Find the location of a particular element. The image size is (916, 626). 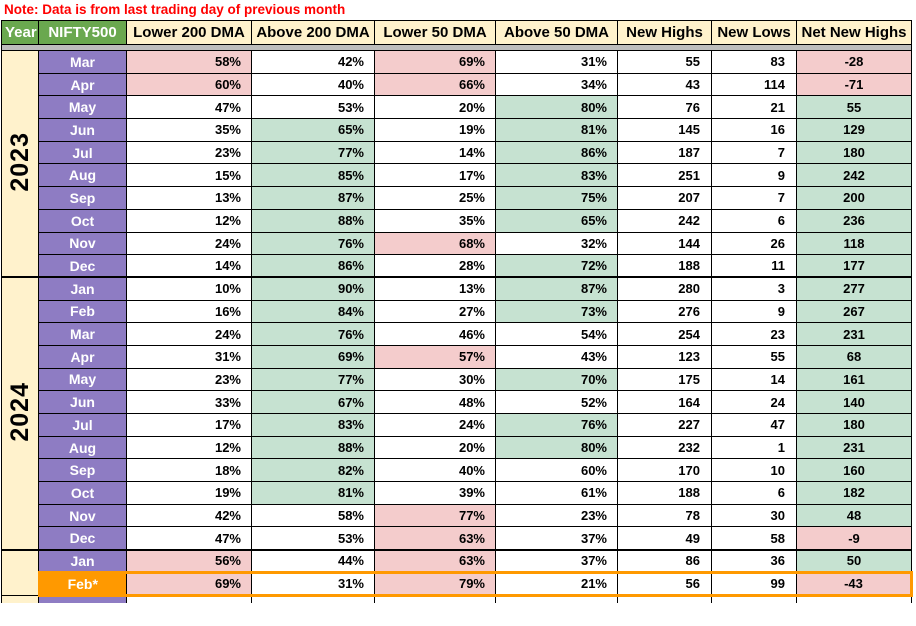

table-row: Jan 56% 44% 63% 37% 86 36 50 is located at coordinates (456, 572).